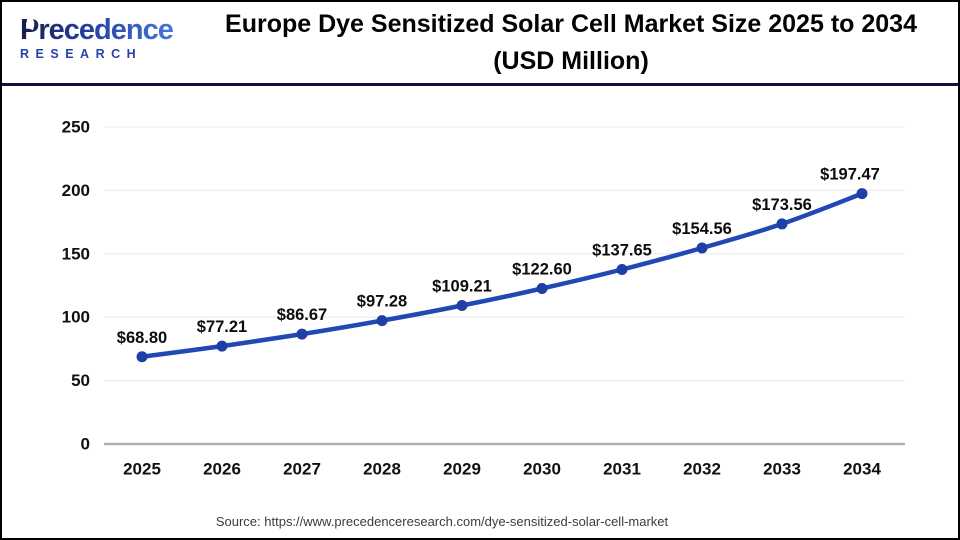 This screenshot has width=960, height=540. What do you see at coordinates (85, 444) in the screenshot?
I see `y-tick-label: 0` at bounding box center [85, 444].